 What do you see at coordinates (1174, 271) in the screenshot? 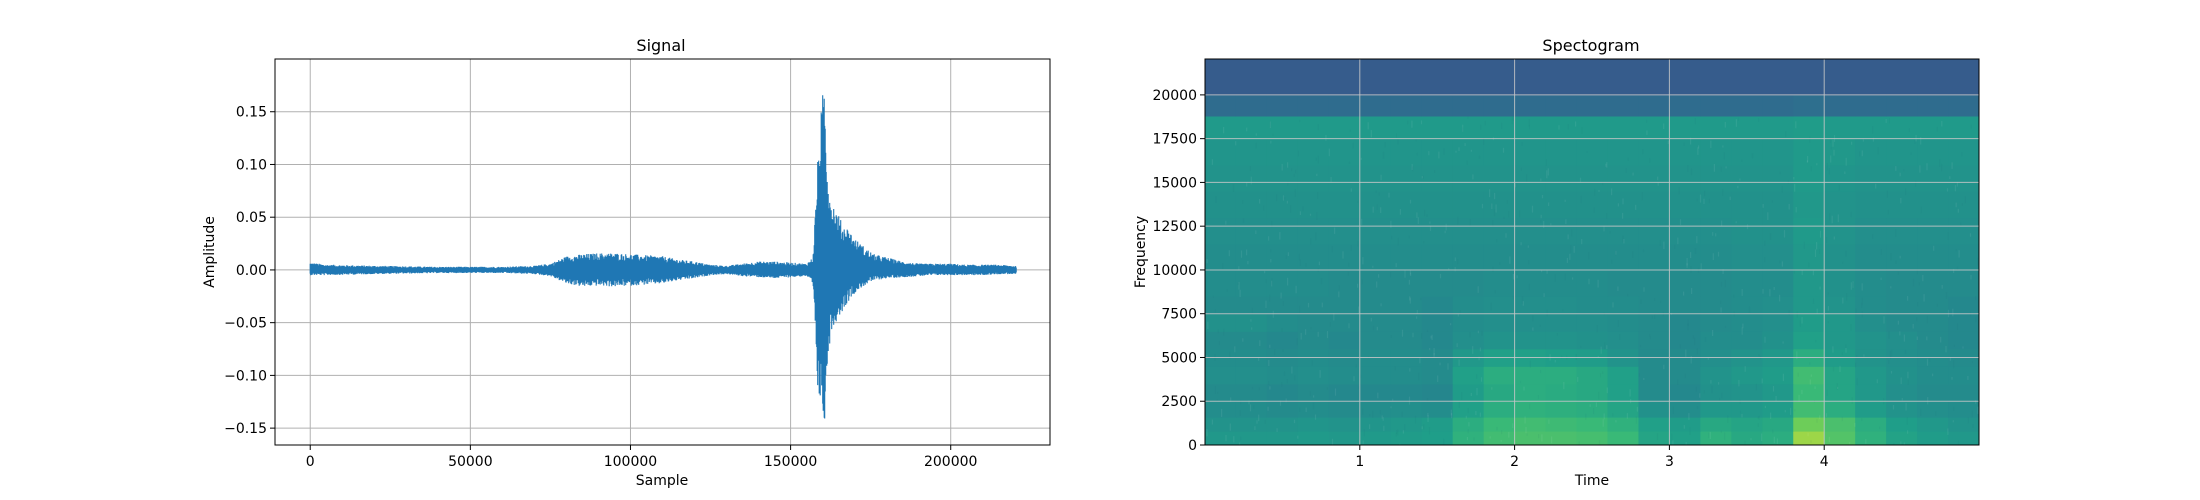
I see `spectrogram-y-tick-label: 10000` at bounding box center [1174, 271].